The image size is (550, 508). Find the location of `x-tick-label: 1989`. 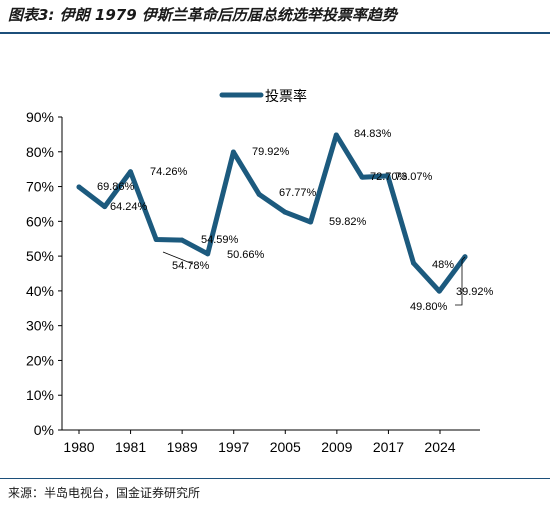

x-tick-label: 1989 is located at coordinates (182, 447).